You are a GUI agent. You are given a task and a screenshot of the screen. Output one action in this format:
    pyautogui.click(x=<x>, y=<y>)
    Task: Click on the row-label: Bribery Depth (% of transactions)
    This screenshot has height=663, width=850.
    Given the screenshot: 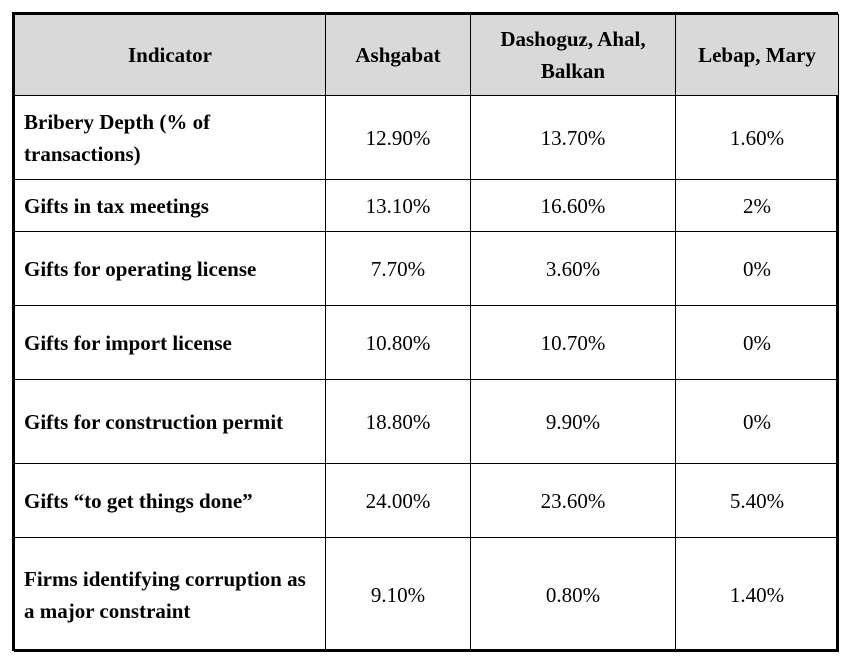 What is the action you would take?
    pyautogui.click(x=170, y=137)
    